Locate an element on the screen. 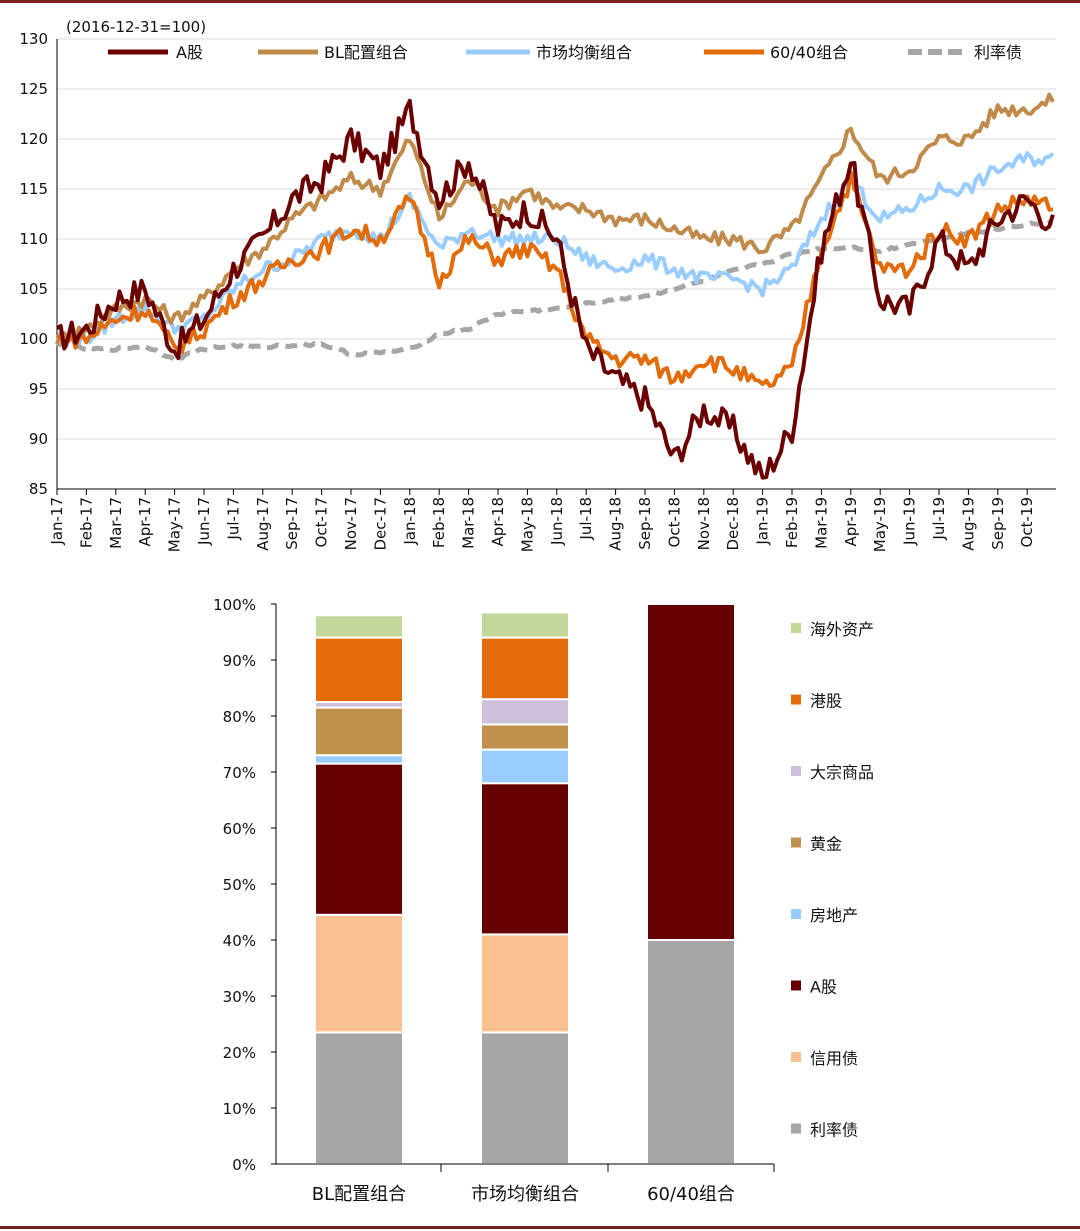 This screenshot has width=1080, height=1231. x-tick-label: Jul-19 is located at coordinates (939, 519).